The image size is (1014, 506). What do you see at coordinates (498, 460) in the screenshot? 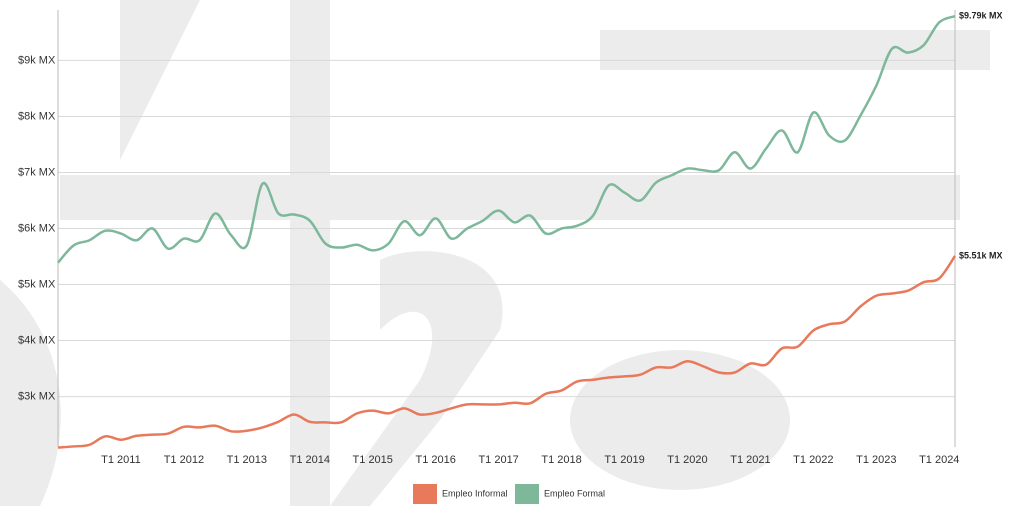
I see `x-tick-label: T1 2017` at bounding box center [498, 460].